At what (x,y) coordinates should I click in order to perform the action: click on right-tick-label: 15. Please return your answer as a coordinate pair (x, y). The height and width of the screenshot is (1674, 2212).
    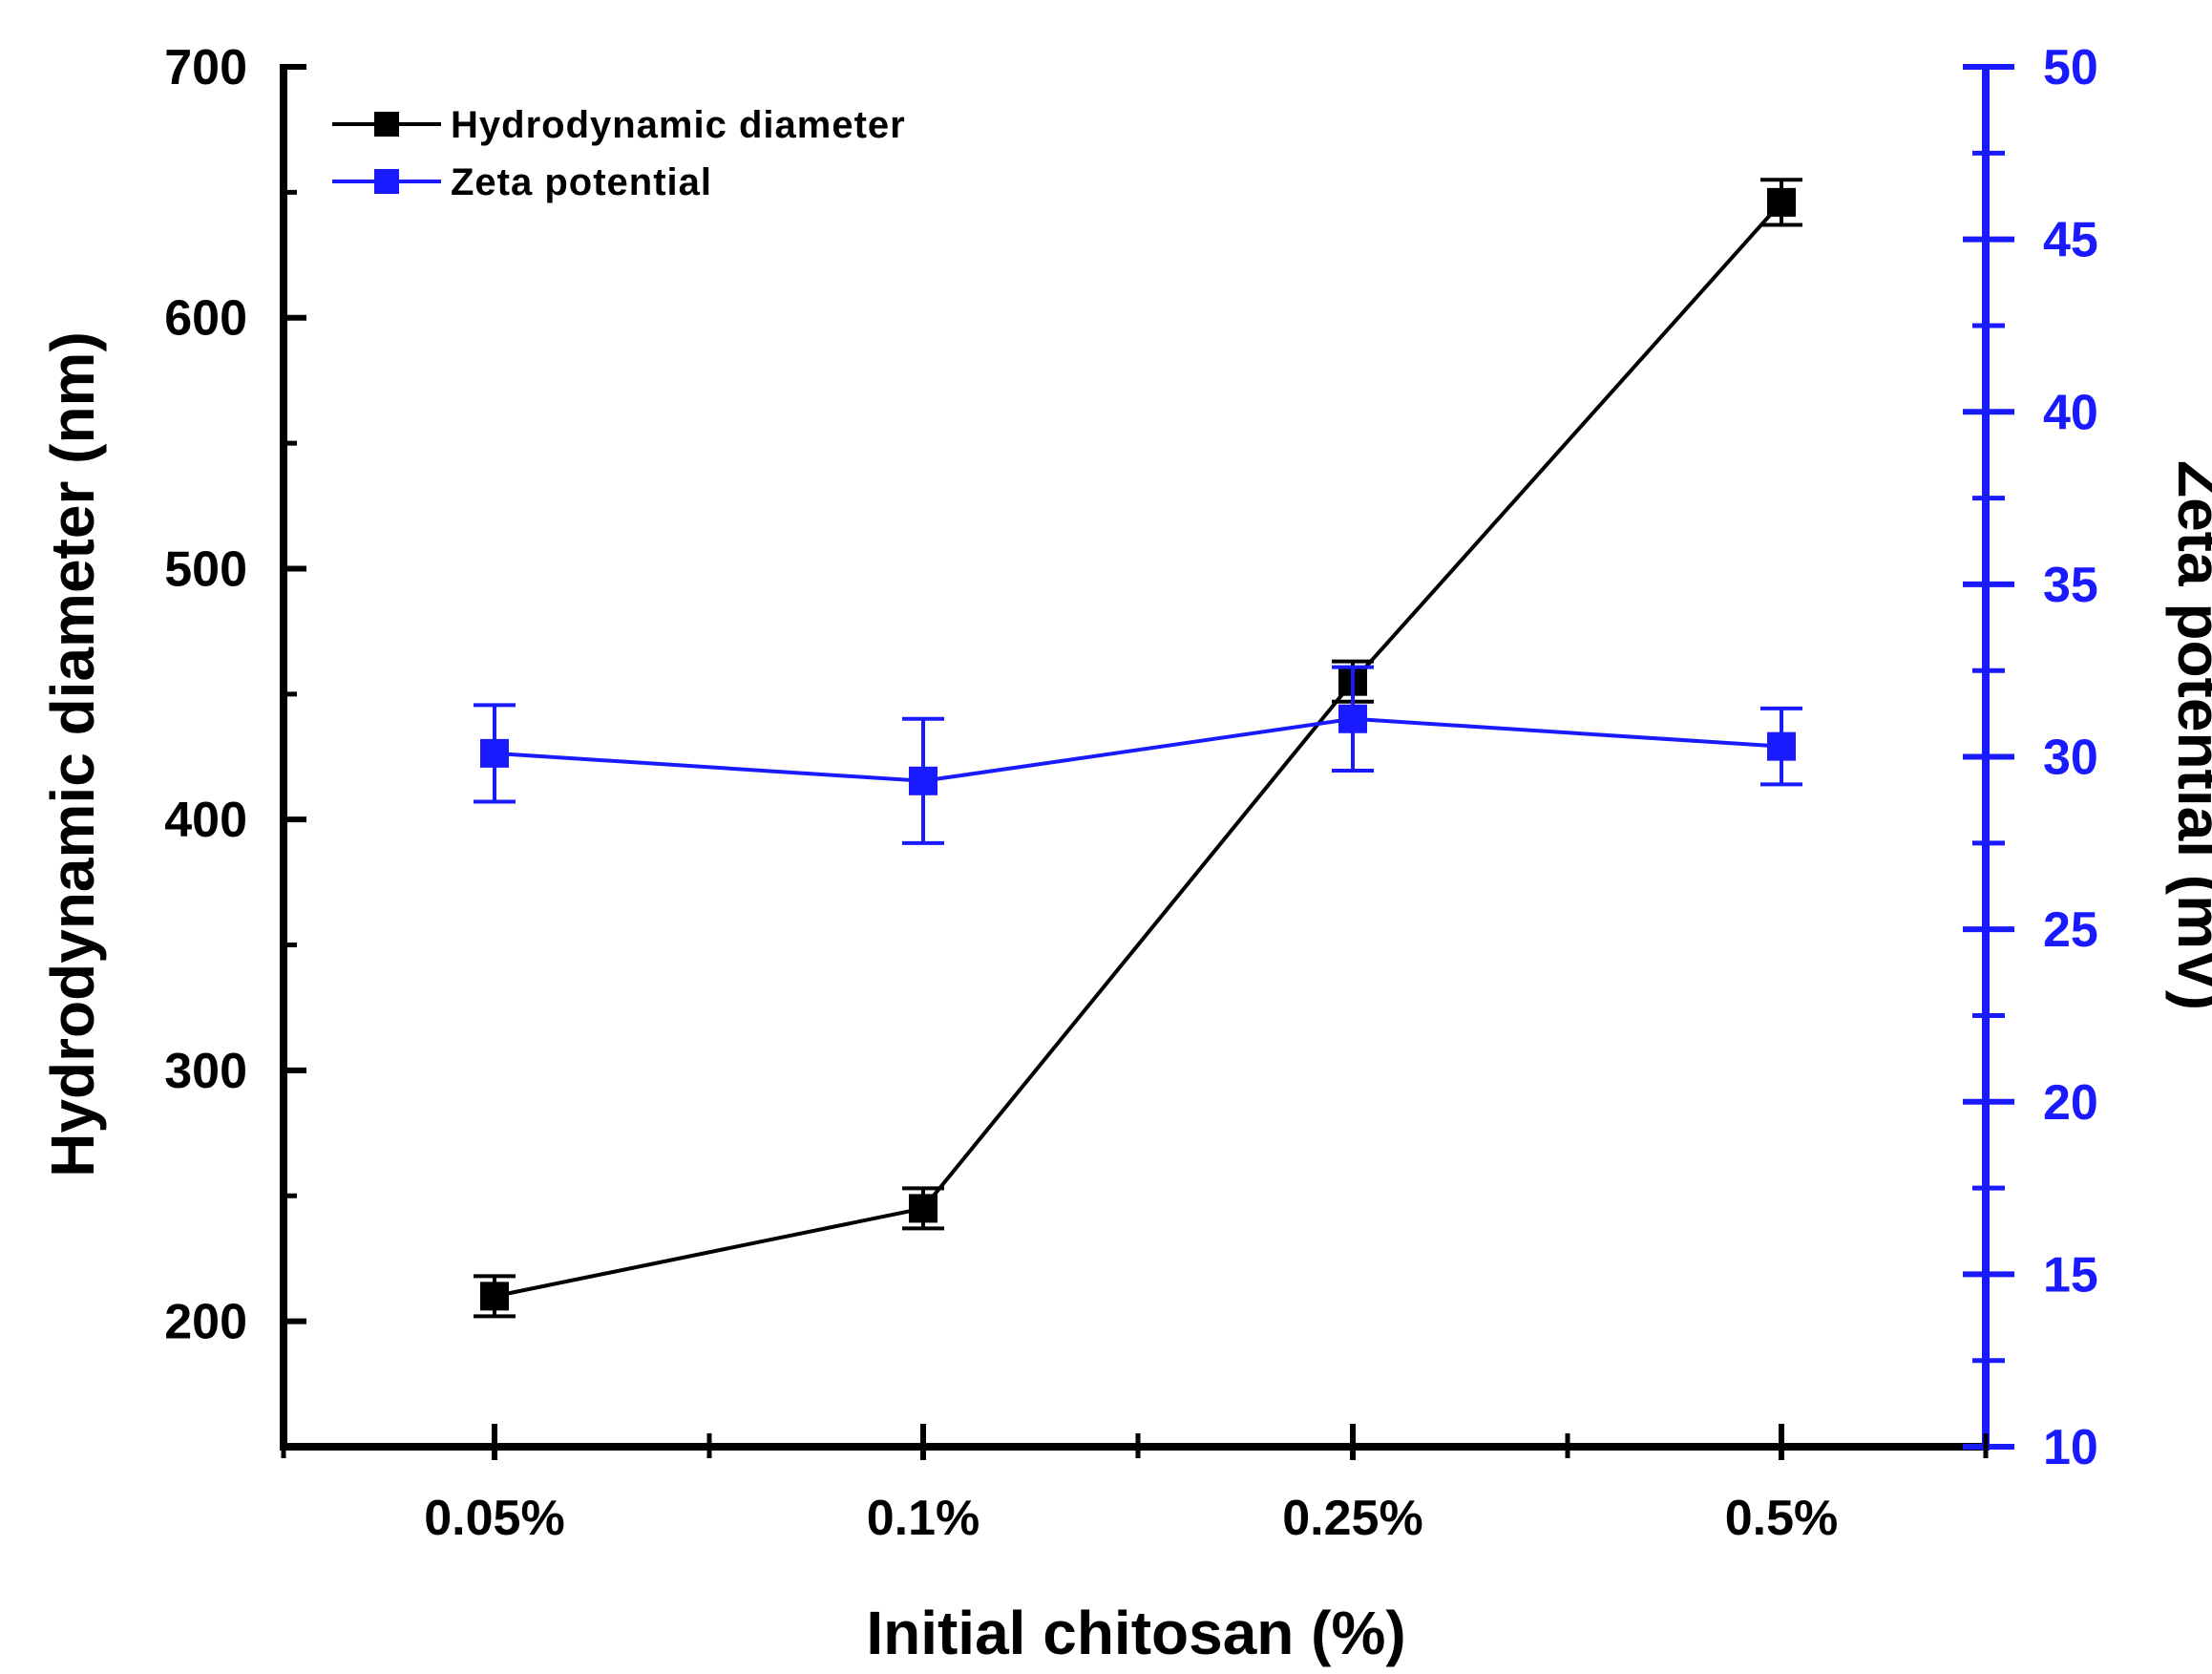
    Looking at the image, I should click on (2071, 1275).